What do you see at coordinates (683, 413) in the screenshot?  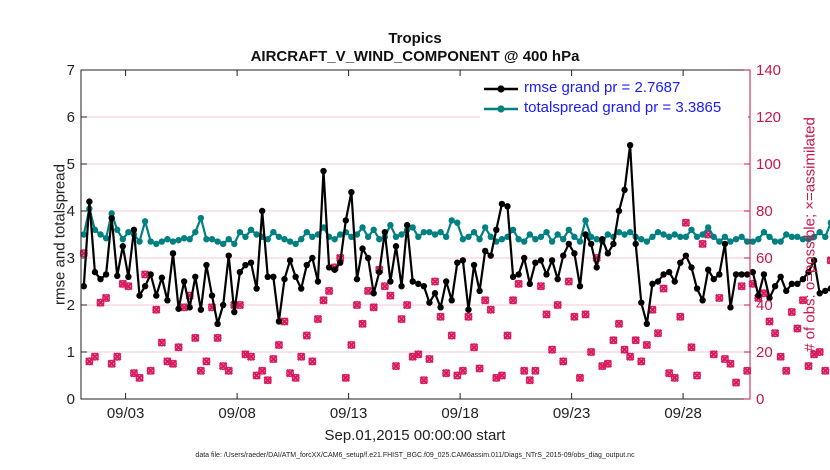 I see `x-tick-label: 09/28` at bounding box center [683, 413].